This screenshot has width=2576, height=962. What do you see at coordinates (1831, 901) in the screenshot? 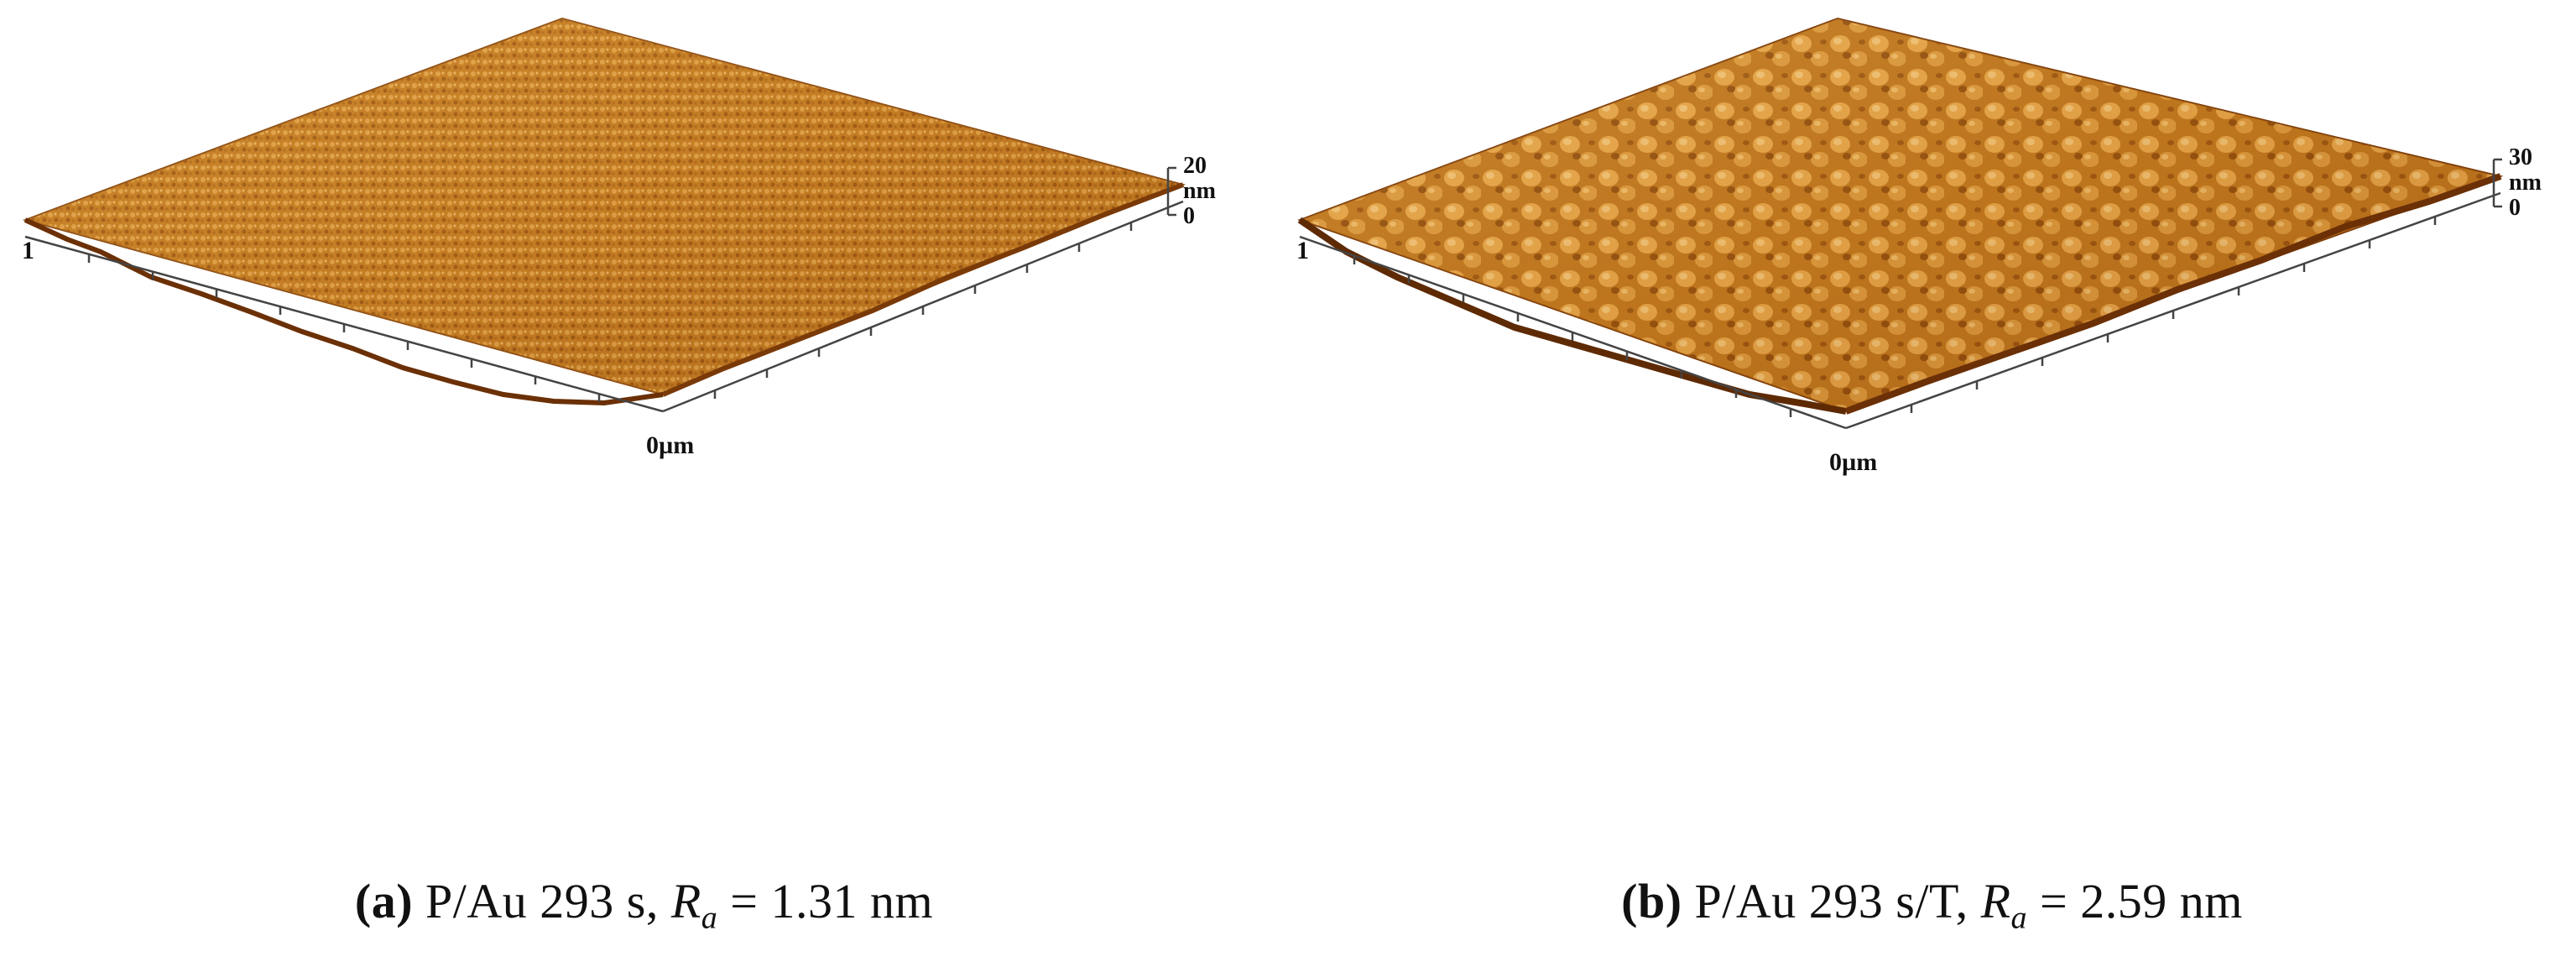
I see `caption-sample: P/Au 293 s/T,` at bounding box center [1831, 901].